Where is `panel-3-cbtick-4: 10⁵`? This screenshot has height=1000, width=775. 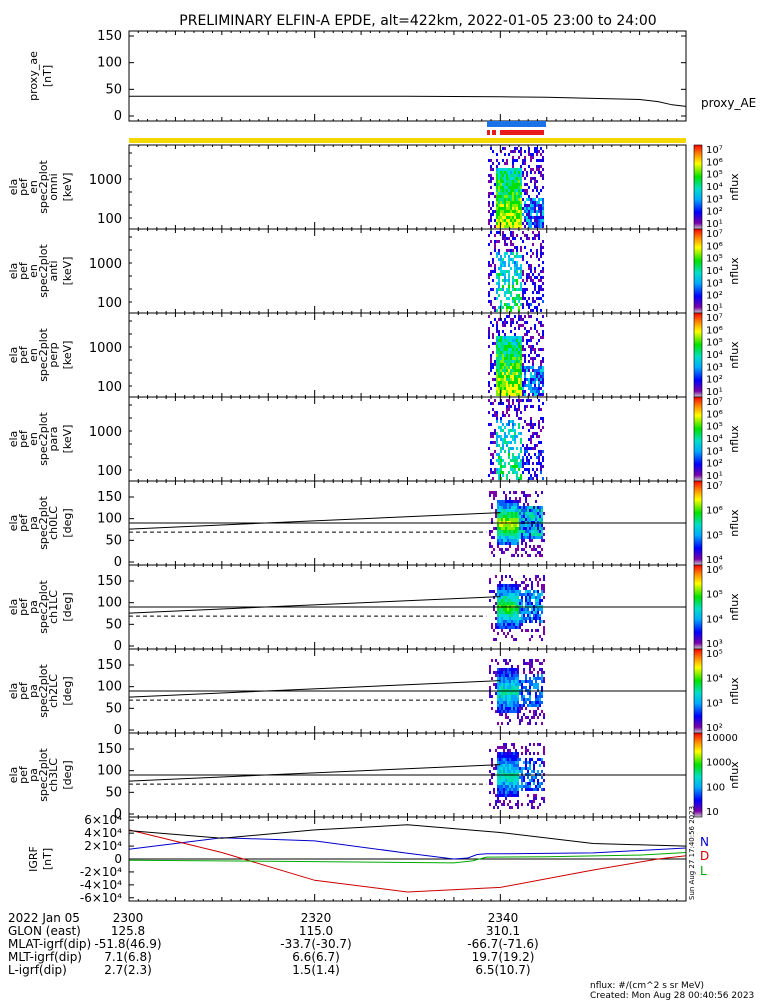 panel-3-cbtick-4: 10⁵ is located at coordinates (714, 343).